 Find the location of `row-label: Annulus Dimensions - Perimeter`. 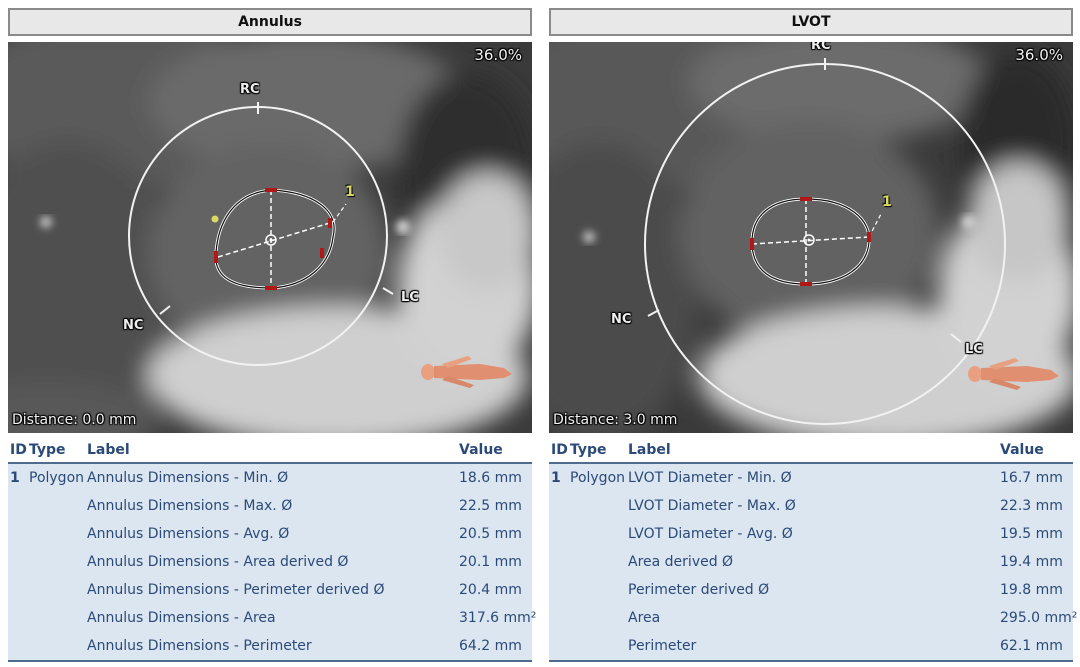

row-label: Annulus Dimensions - Perimeter is located at coordinates (199, 646).